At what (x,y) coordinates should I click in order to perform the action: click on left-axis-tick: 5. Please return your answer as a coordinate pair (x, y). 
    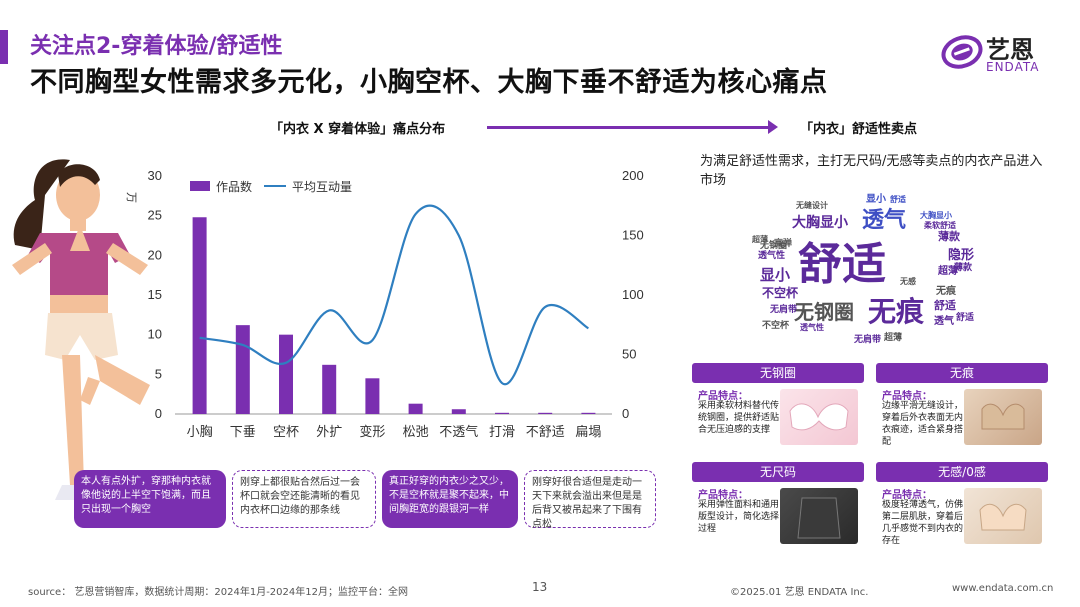
    Looking at the image, I should click on (158, 373).